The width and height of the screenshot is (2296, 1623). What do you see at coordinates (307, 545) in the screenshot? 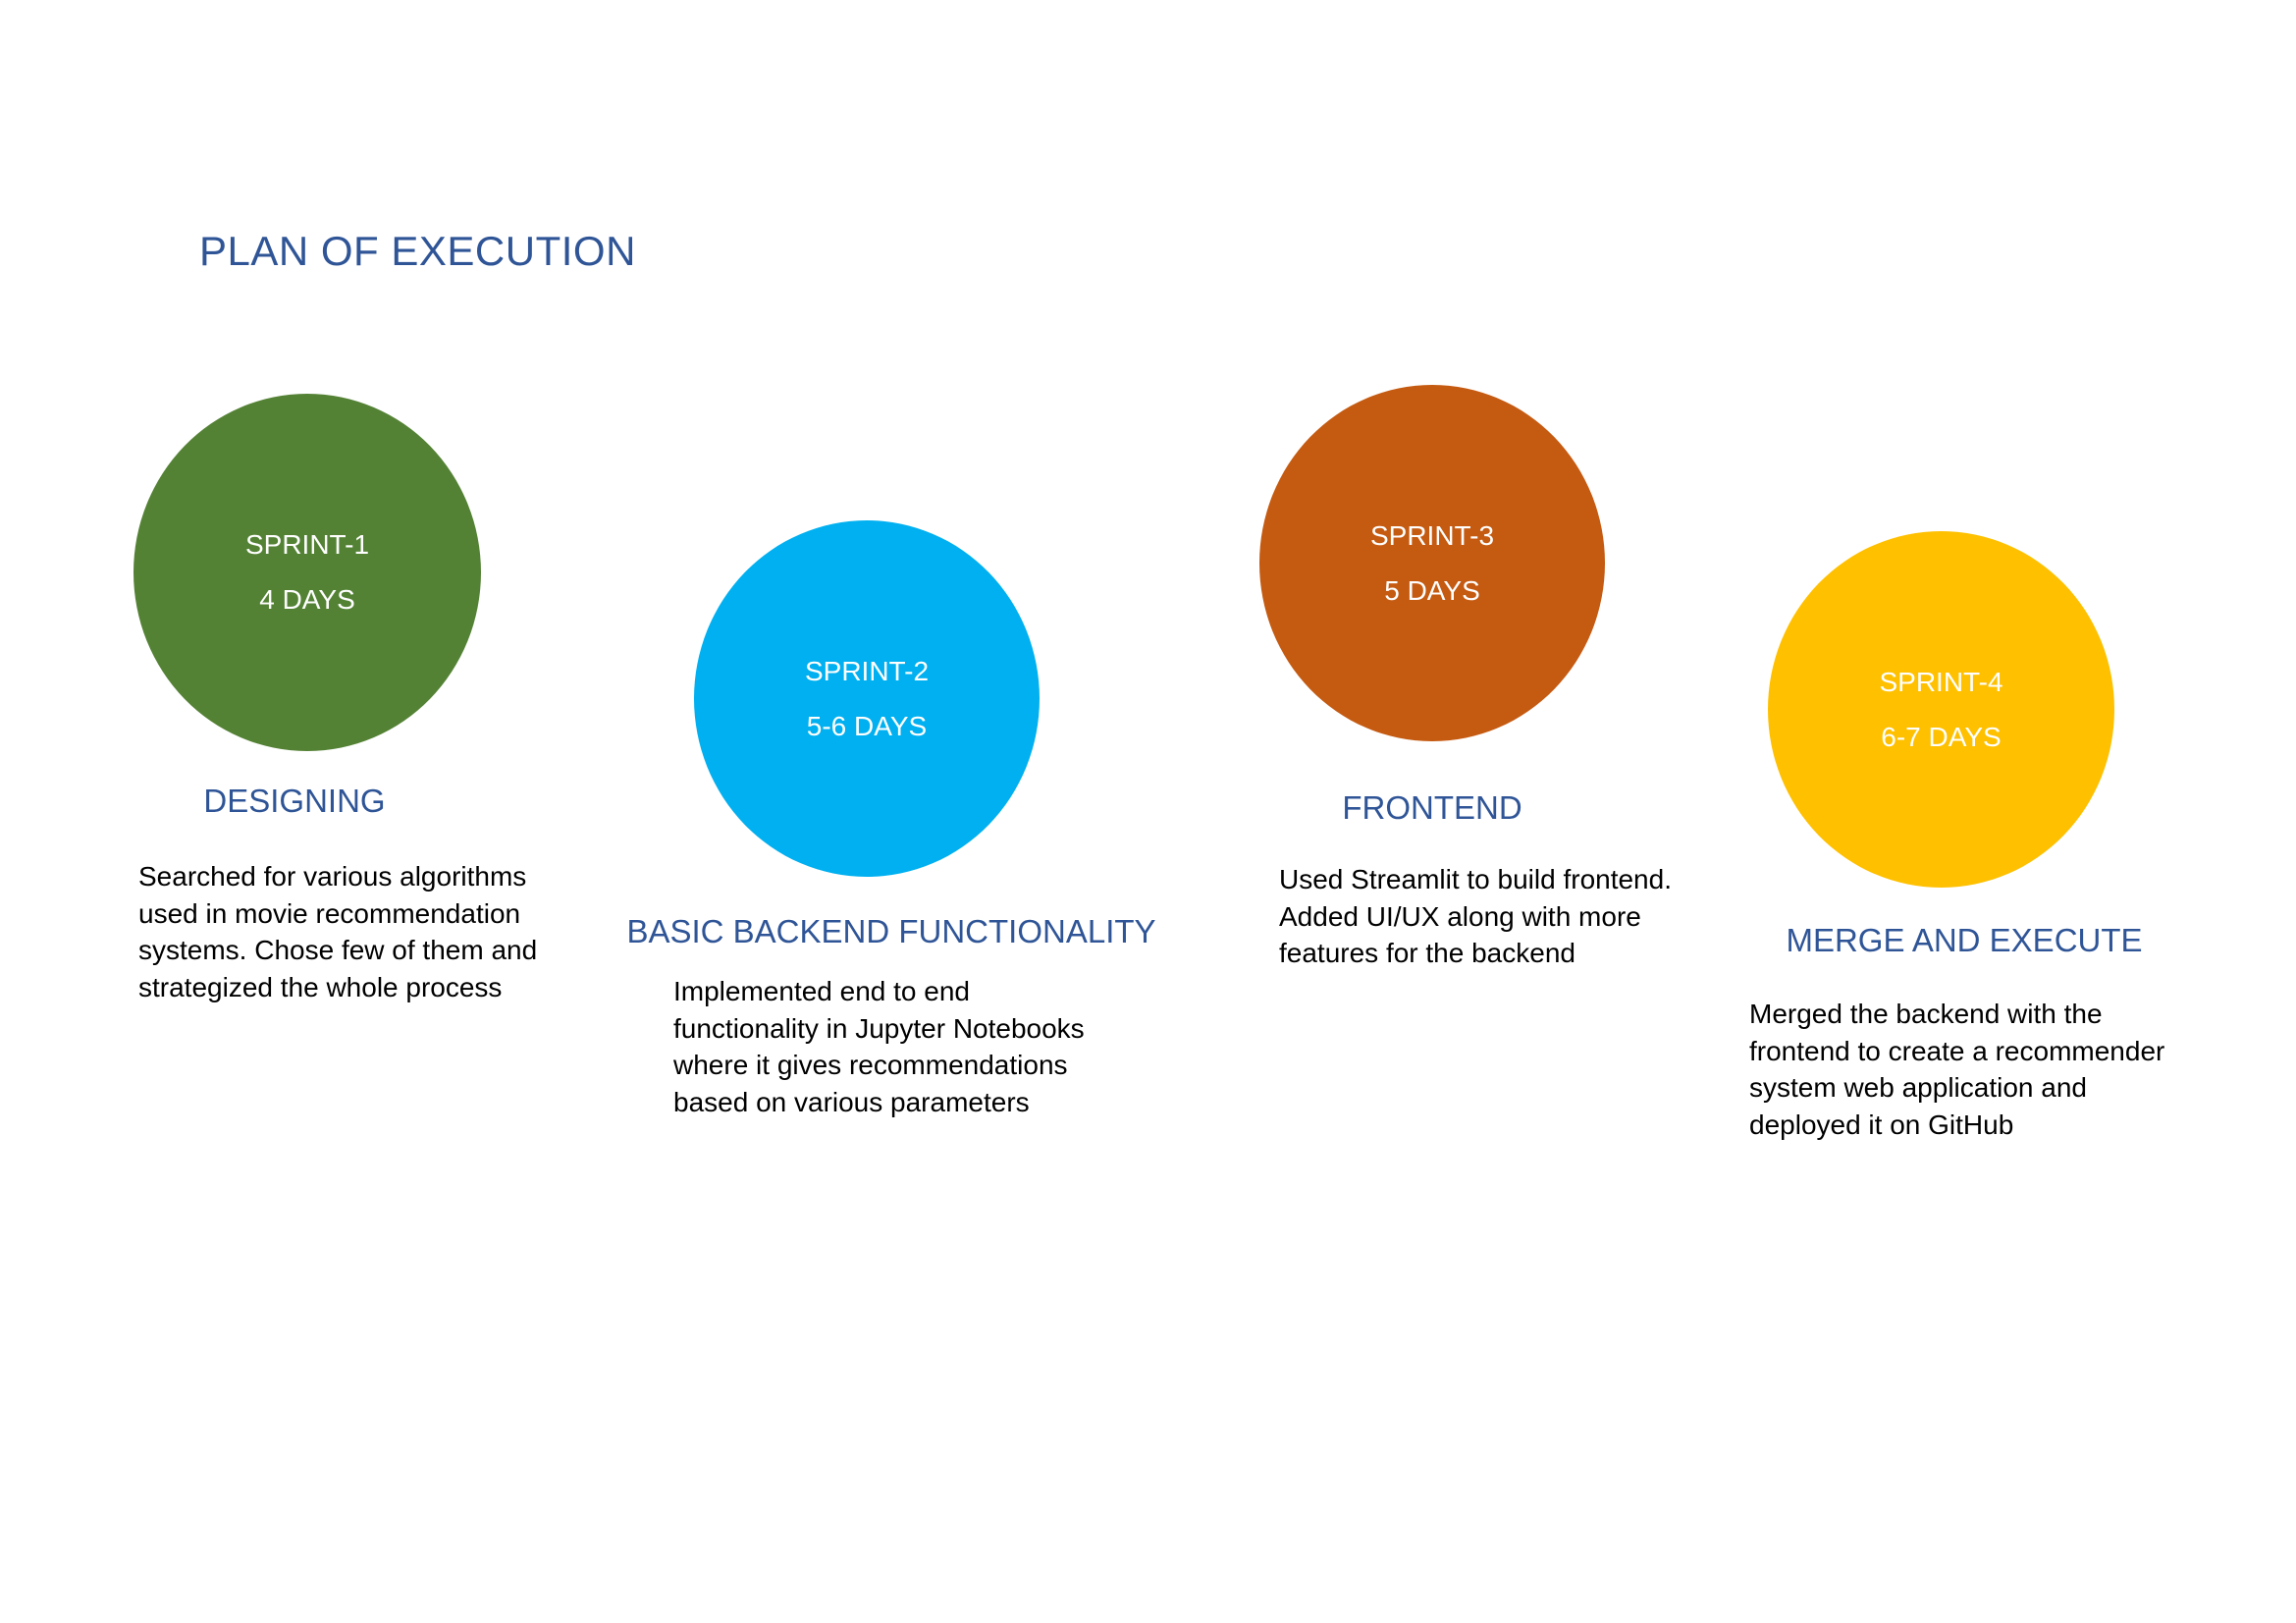
I see `sprint-1-name: SPRINT-1` at bounding box center [307, 545].